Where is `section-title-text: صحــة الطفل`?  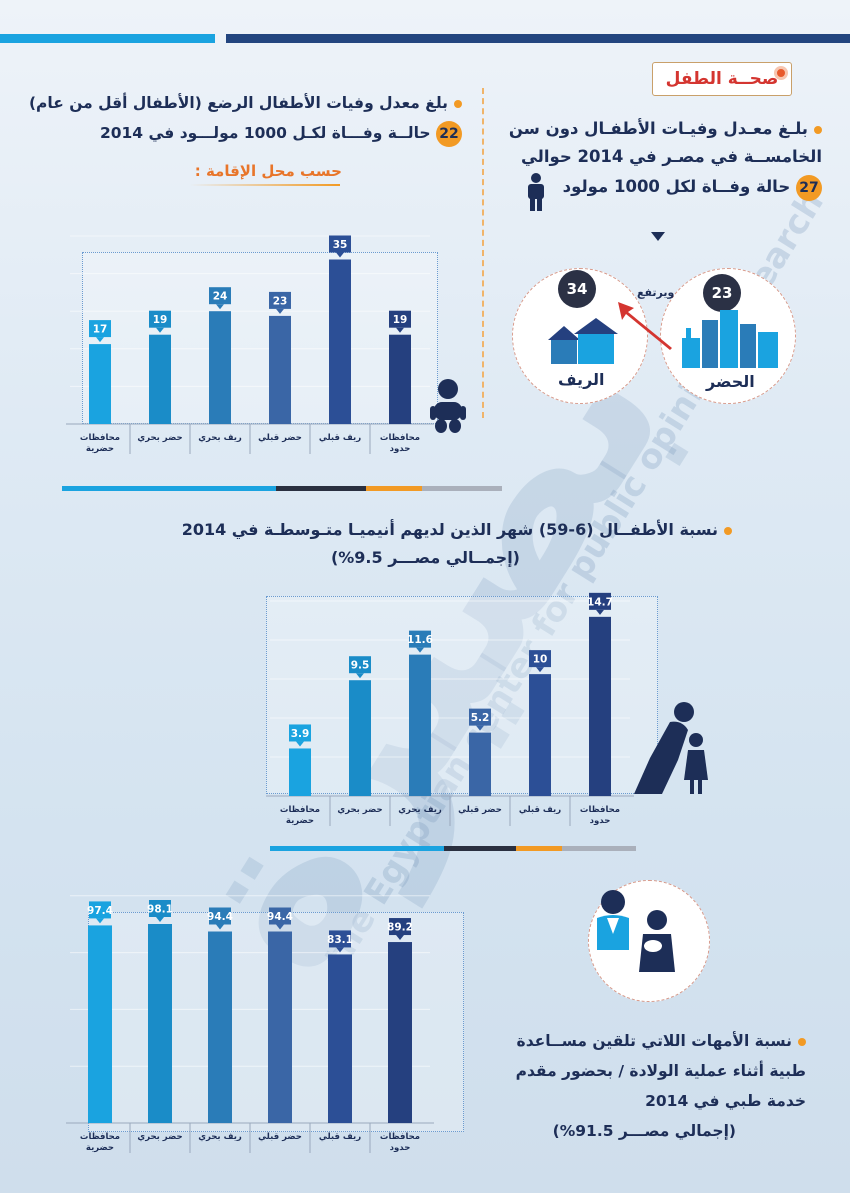
section-title-text: صحــة الطفل is located at coordinates (722, 79).